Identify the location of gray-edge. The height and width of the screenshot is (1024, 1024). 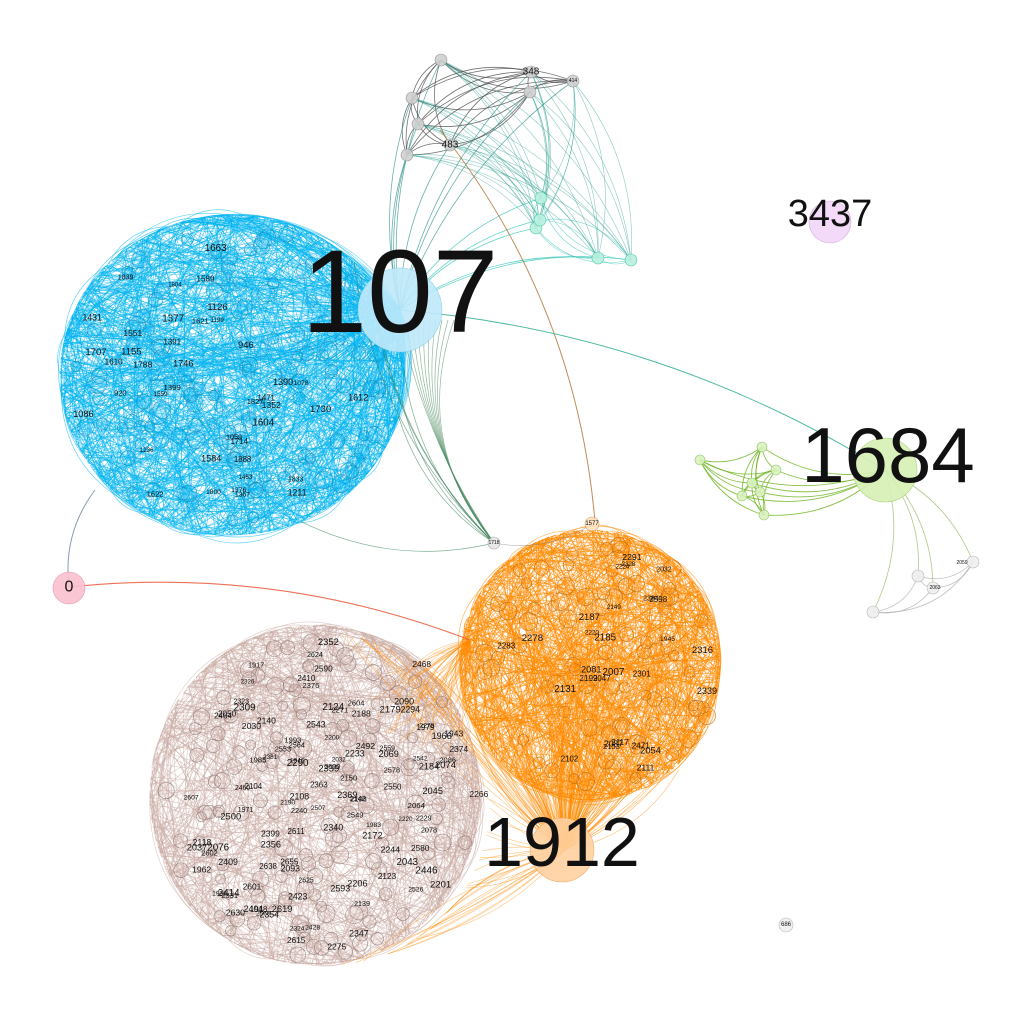
(468, 123).